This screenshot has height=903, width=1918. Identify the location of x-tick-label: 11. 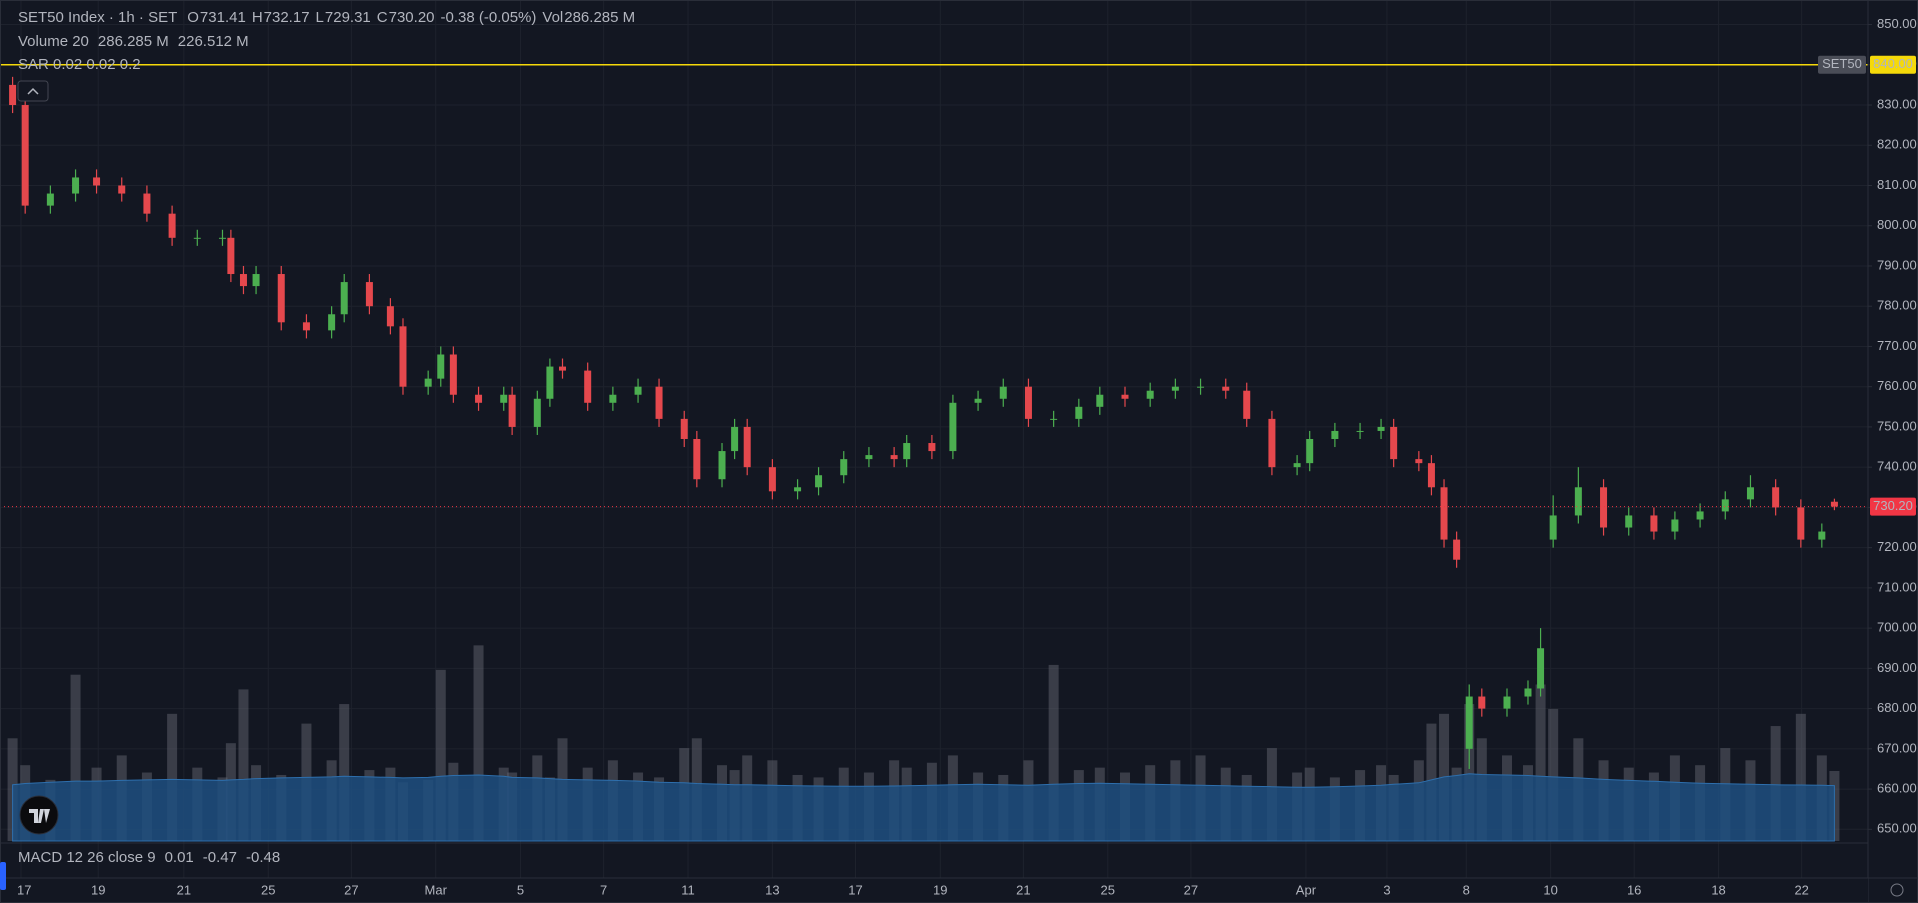
(688, 889).